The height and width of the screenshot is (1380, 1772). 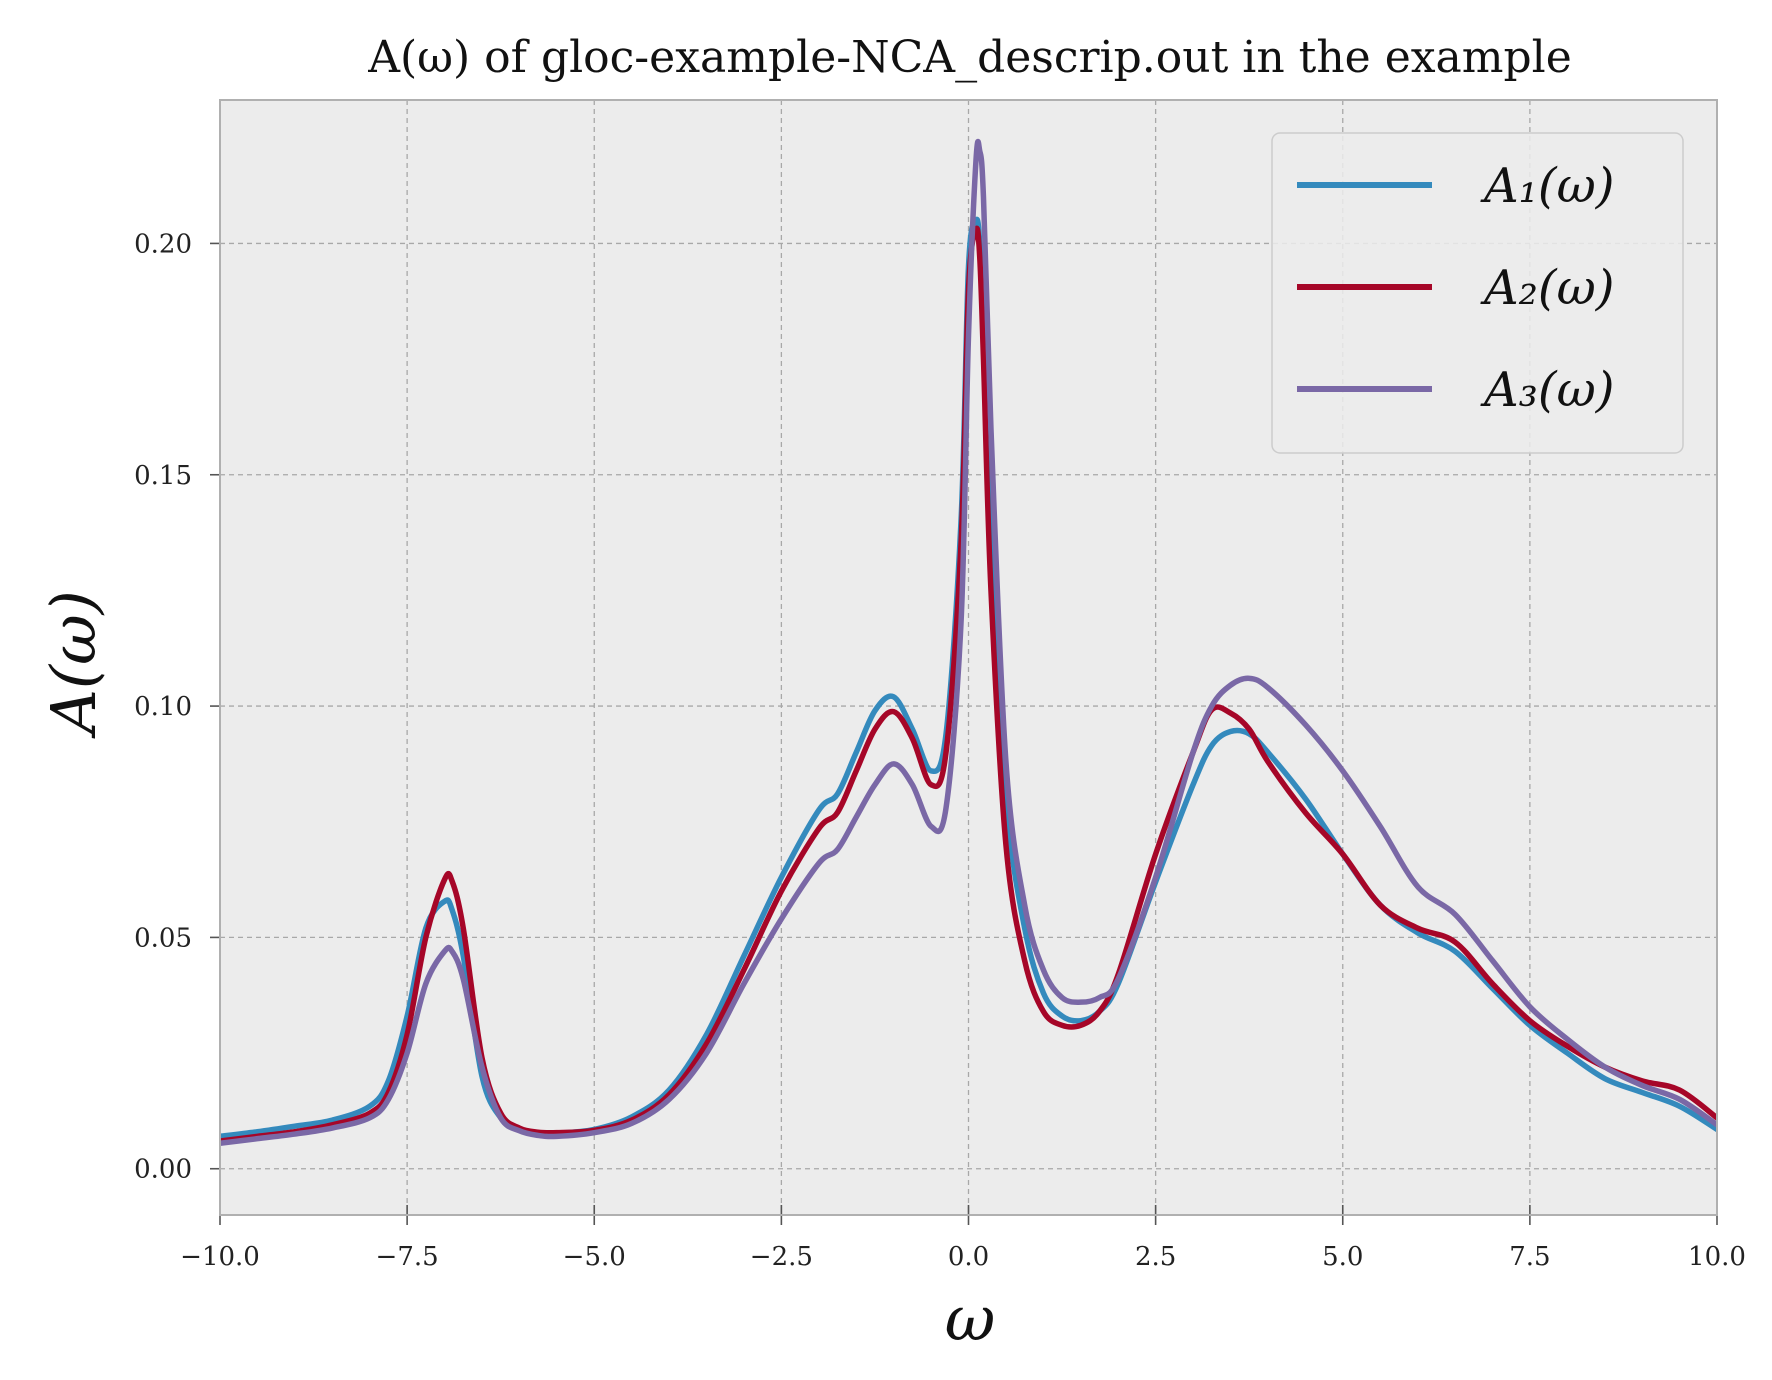 What do you see at coordinates (594, 1257) in the screenshot?
I see `x-tick-label: −5.0` at bounding box center [594, 1257].